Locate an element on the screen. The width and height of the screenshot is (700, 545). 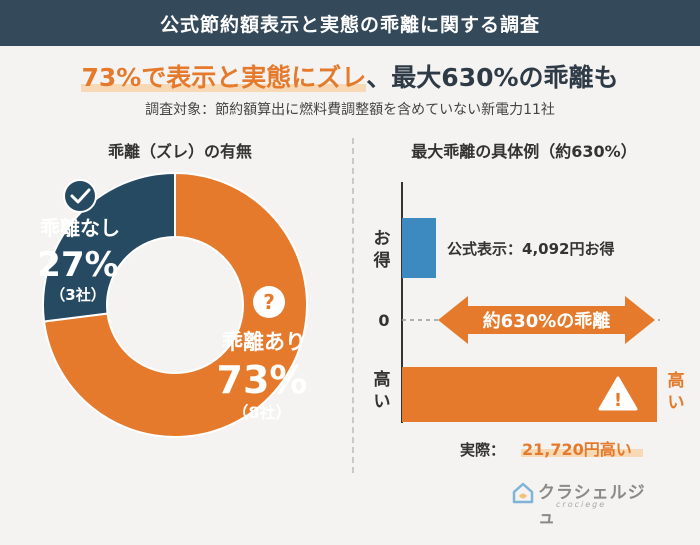
y-label-top-2: 得 is located at coordinates (382, 260).